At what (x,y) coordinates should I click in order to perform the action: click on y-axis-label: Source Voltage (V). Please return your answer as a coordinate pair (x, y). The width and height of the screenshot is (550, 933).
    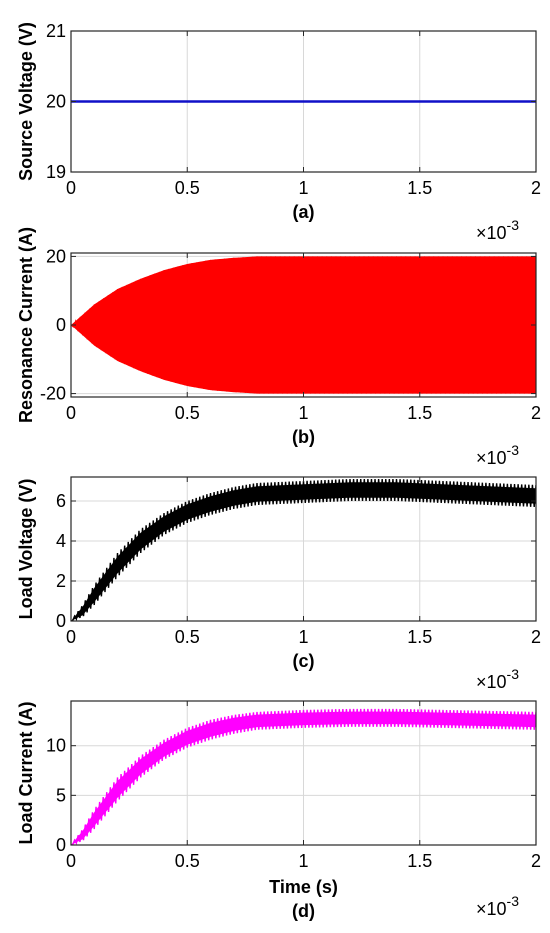
    Looking at the image, I should click on (26, 101).